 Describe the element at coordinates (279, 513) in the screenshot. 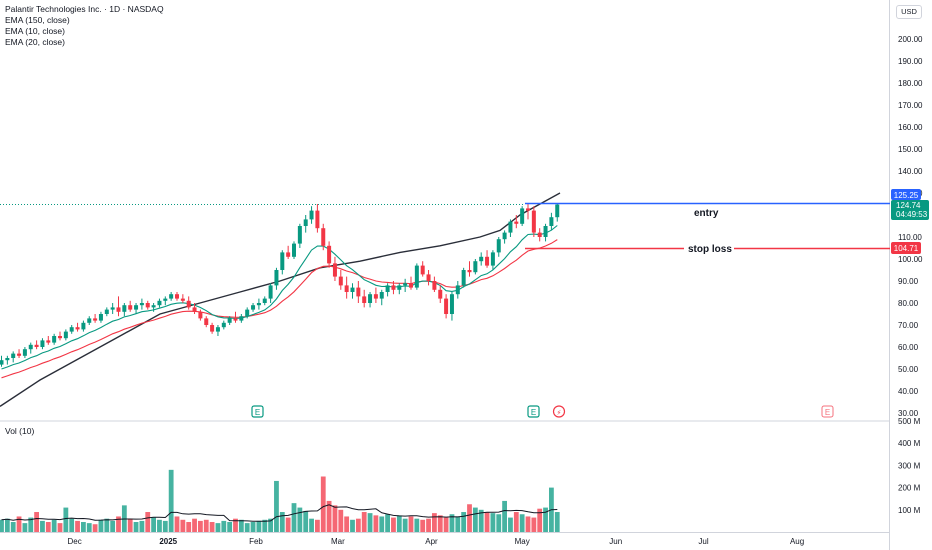

I see `volume-ma-line` at that location.